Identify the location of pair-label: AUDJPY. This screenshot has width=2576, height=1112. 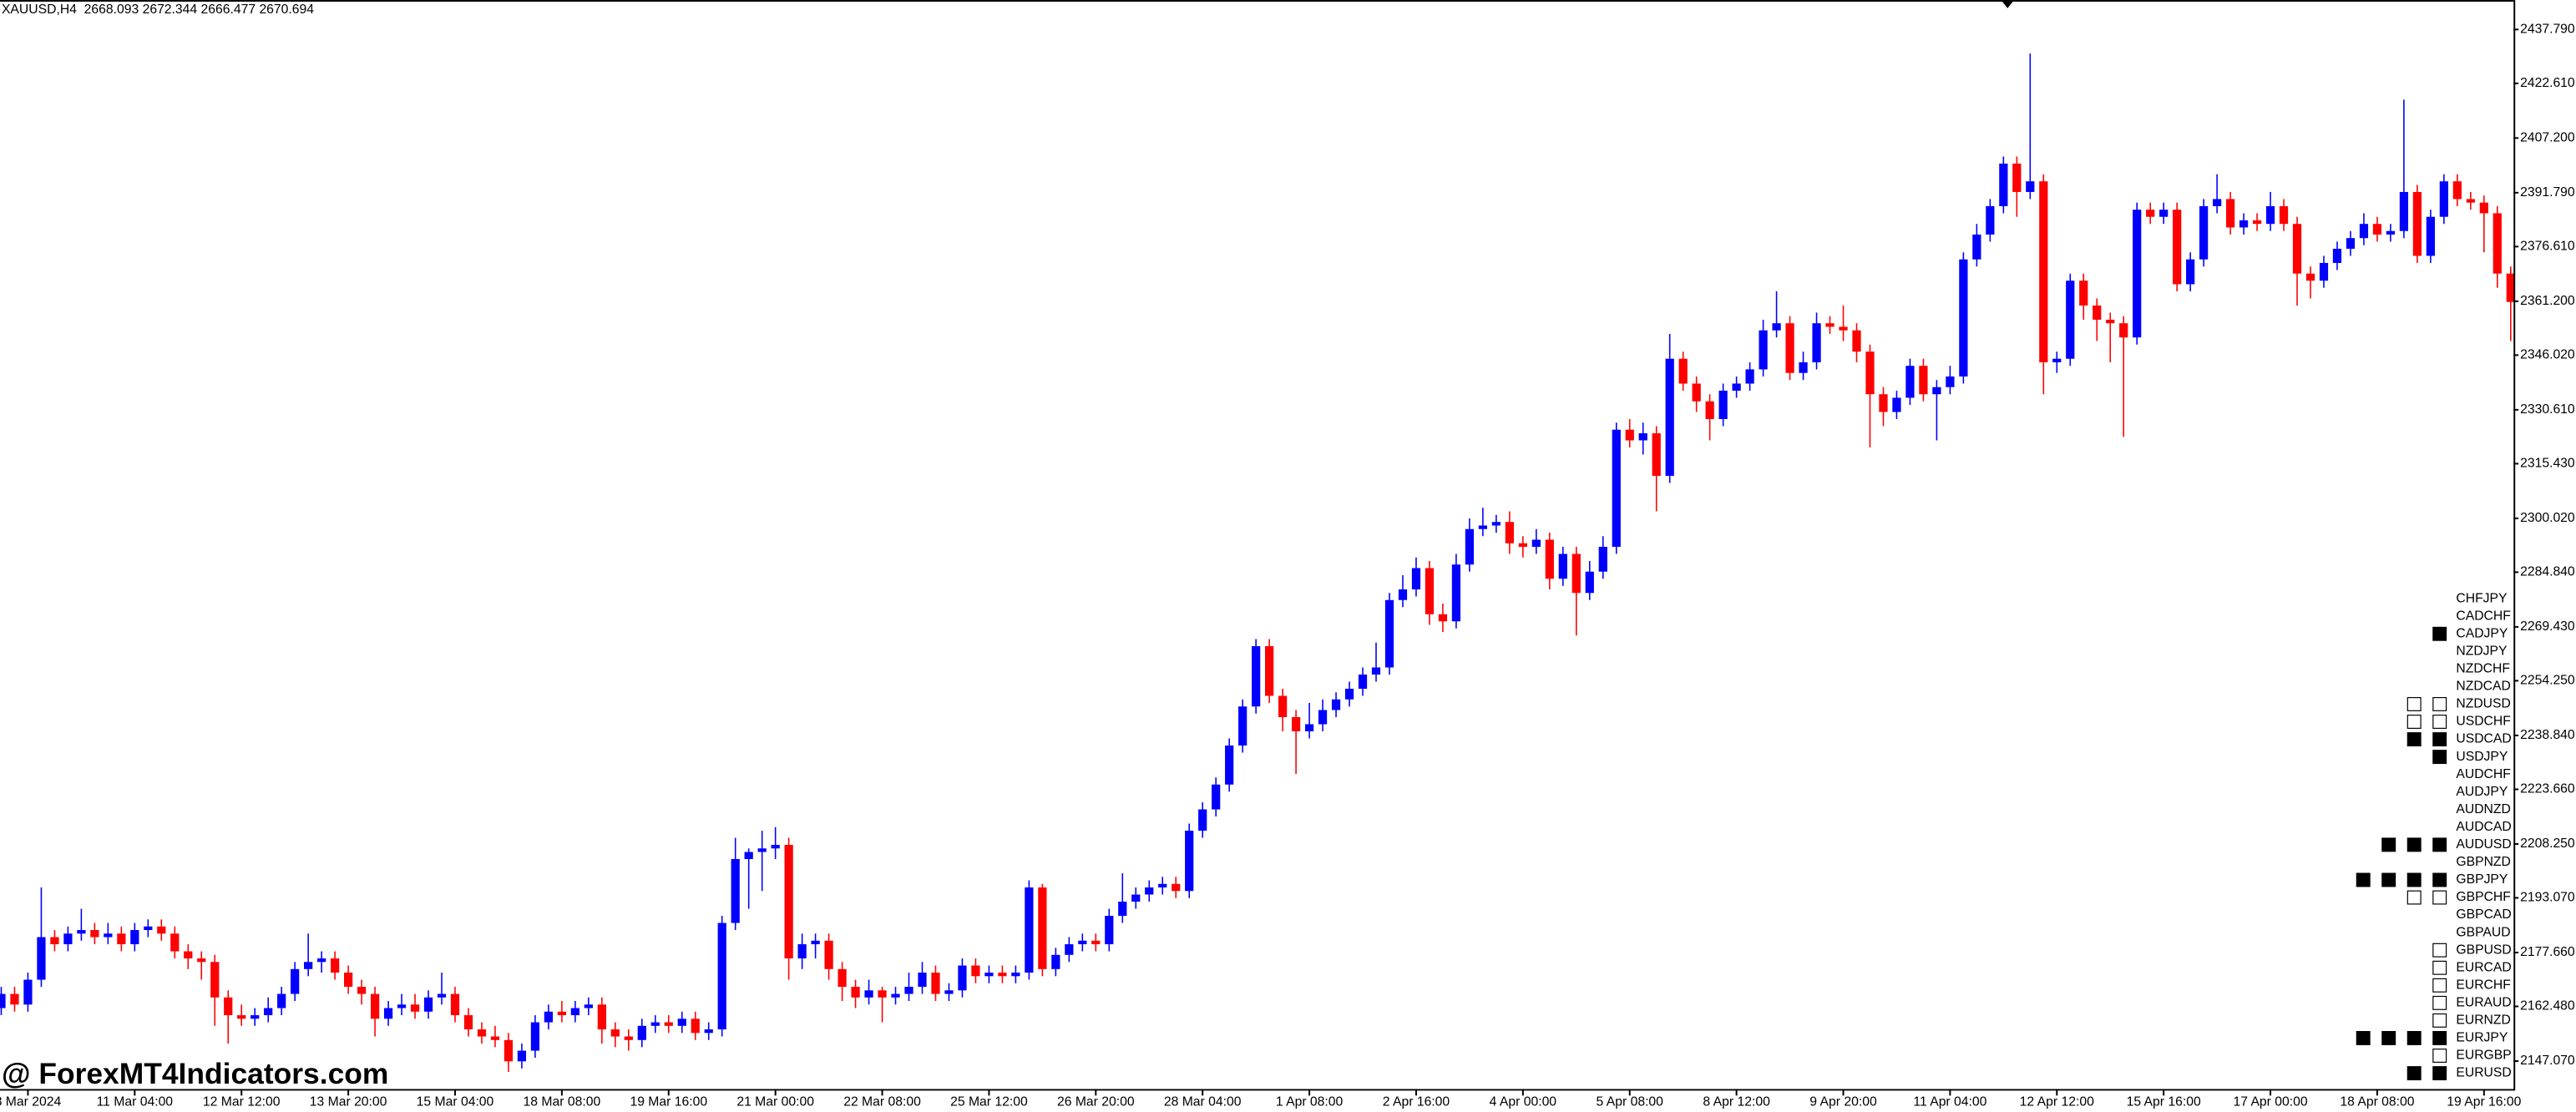
(2482, 792).